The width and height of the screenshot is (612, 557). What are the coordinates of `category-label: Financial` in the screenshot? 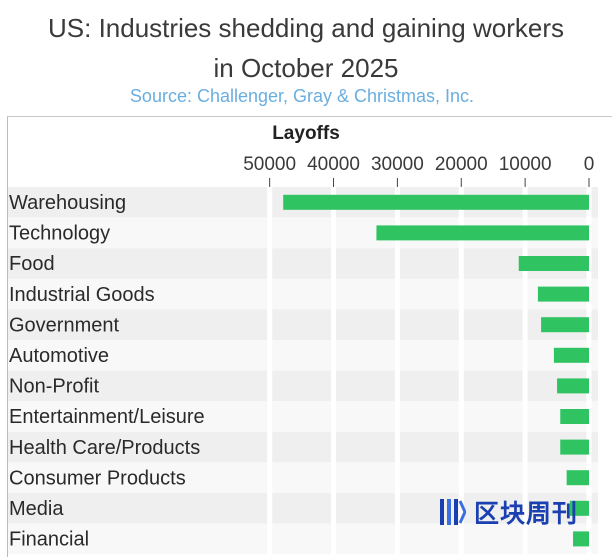 It's located at (49, 540).